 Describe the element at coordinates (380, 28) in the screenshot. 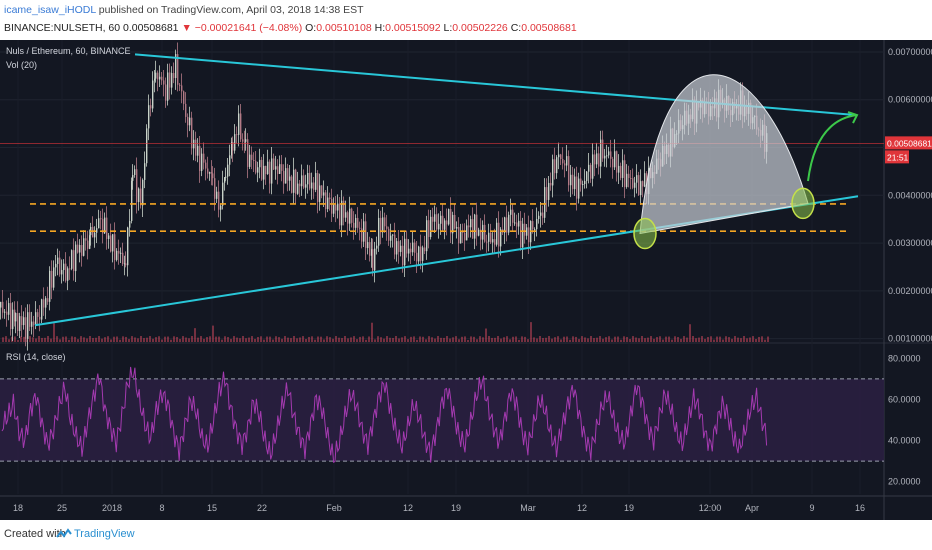

I see `high-label: H:` at that location.